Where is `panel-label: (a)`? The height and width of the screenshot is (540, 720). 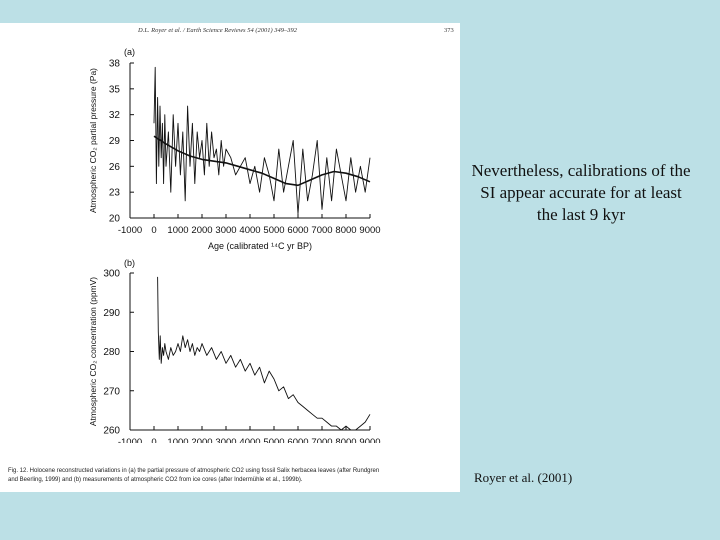 panel-label: (a) is located at coordinates (129, 52).